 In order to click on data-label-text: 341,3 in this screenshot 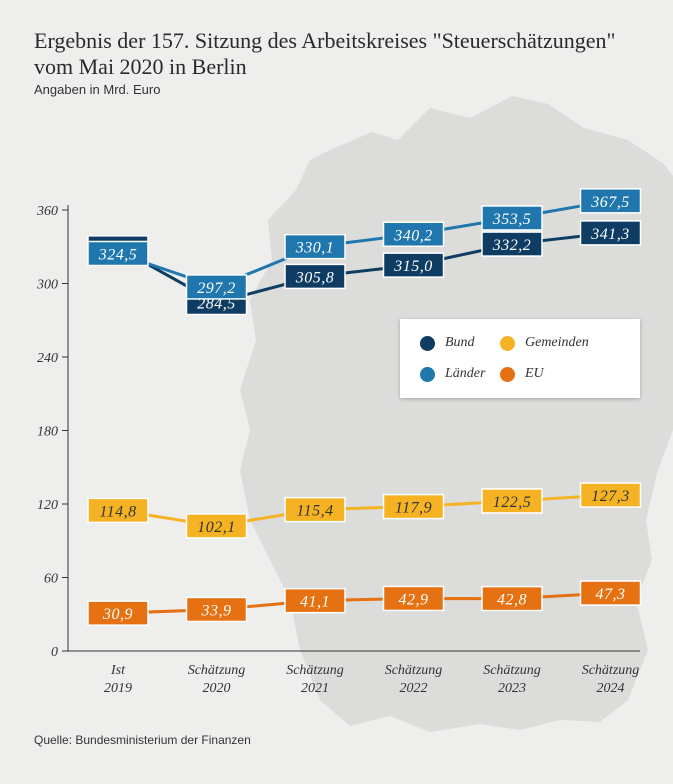, I will do `click(610, 234)`.